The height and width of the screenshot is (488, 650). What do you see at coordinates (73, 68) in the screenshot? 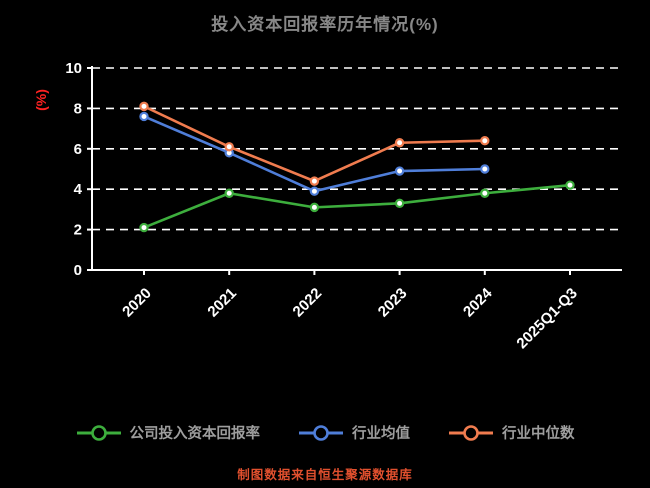
I see `y-tick-label: 10` at bounding box center [73, 68].